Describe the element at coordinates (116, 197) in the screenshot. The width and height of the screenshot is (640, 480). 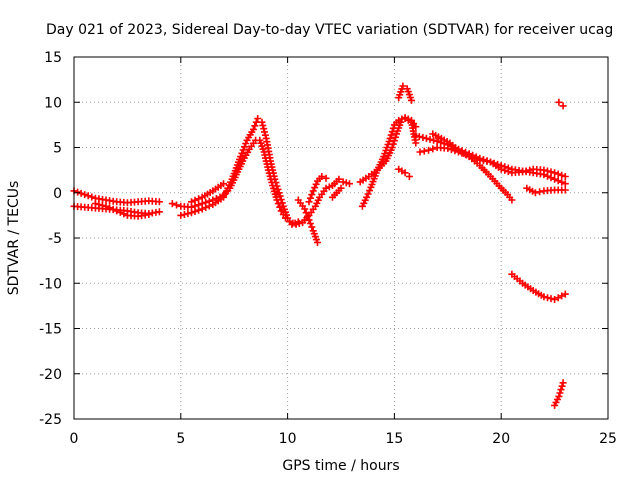
I see `series-track-a` at that location.